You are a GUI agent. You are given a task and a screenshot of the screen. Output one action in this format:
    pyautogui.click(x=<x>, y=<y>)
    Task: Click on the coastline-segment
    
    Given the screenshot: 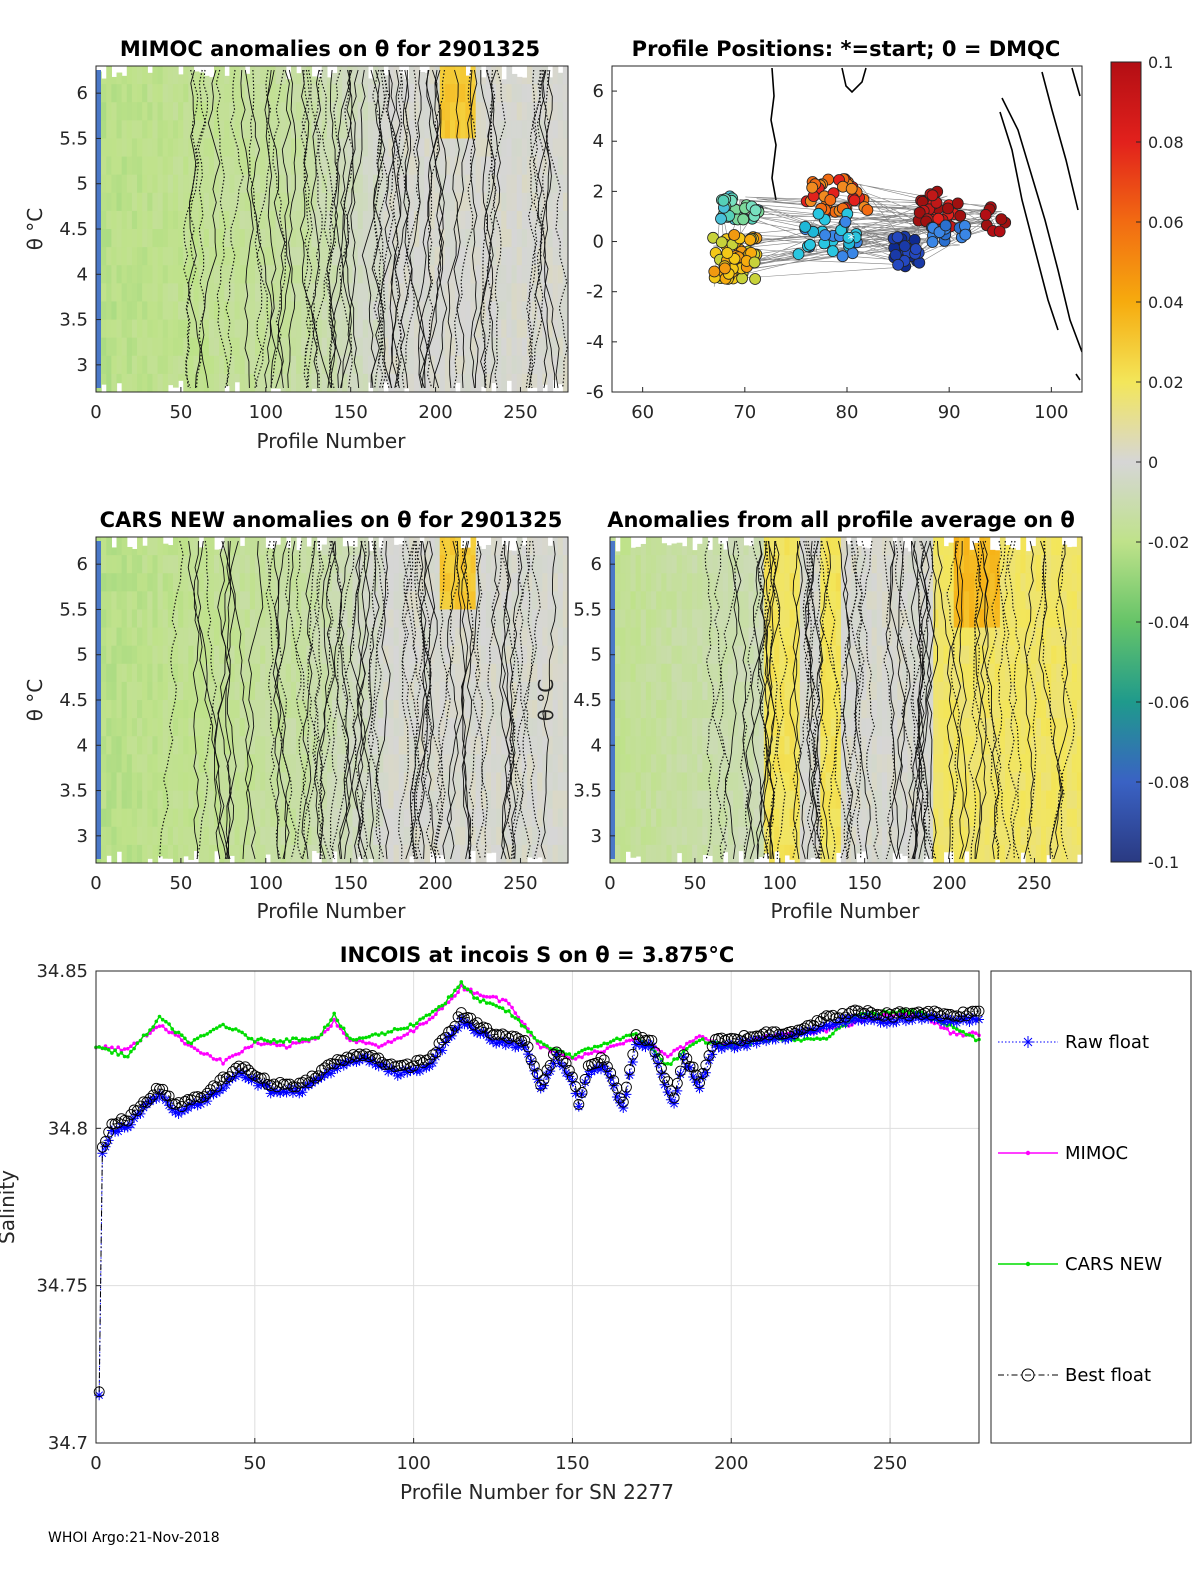 What is the action you would take?
    pyautogui.click(x=854, y=80)
    